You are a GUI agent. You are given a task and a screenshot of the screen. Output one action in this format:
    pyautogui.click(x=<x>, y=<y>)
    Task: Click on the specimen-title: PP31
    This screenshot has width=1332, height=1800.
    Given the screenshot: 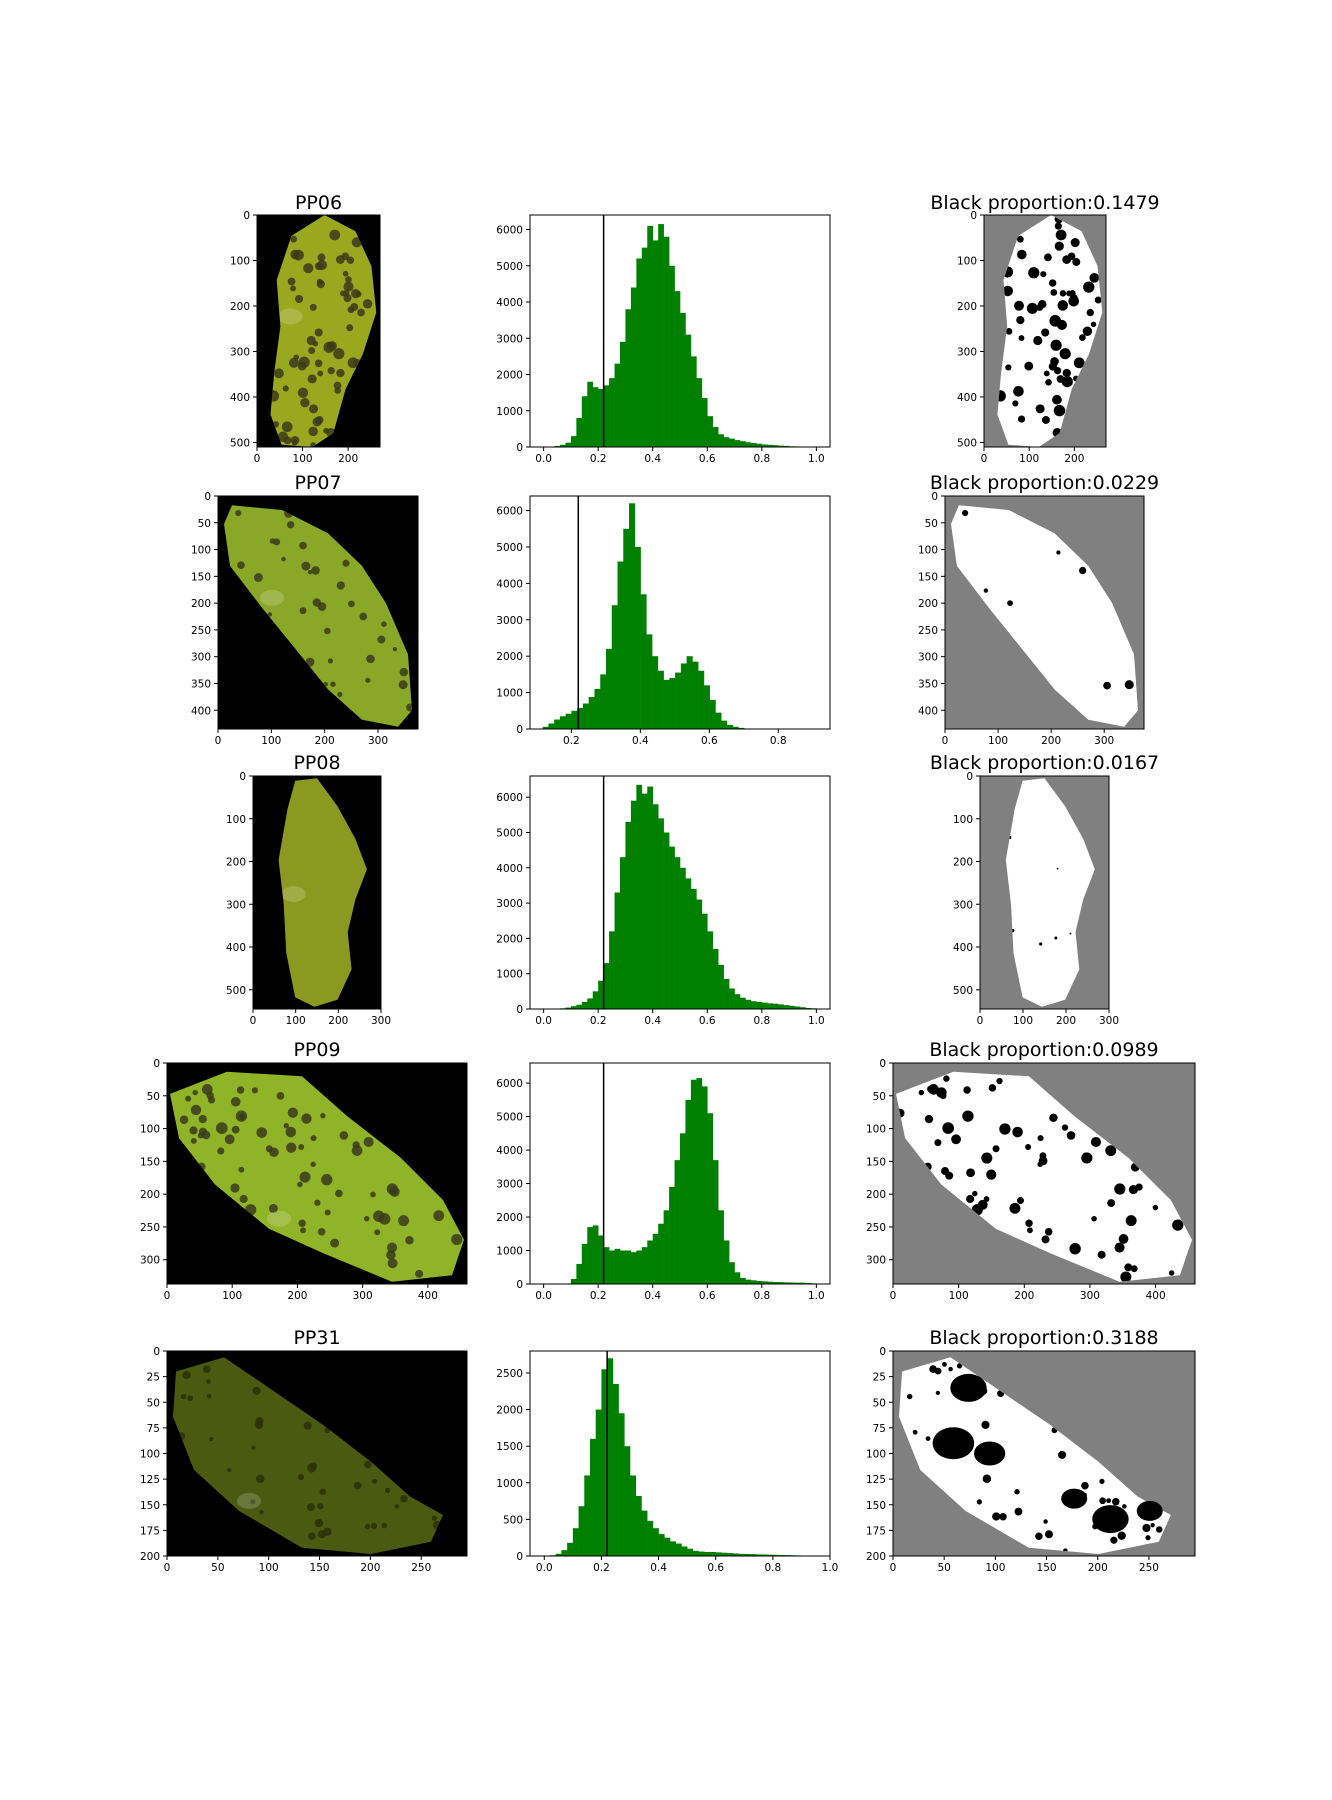 What is the action you would take?
    pyautogui.click(x=316, y=1338)
    